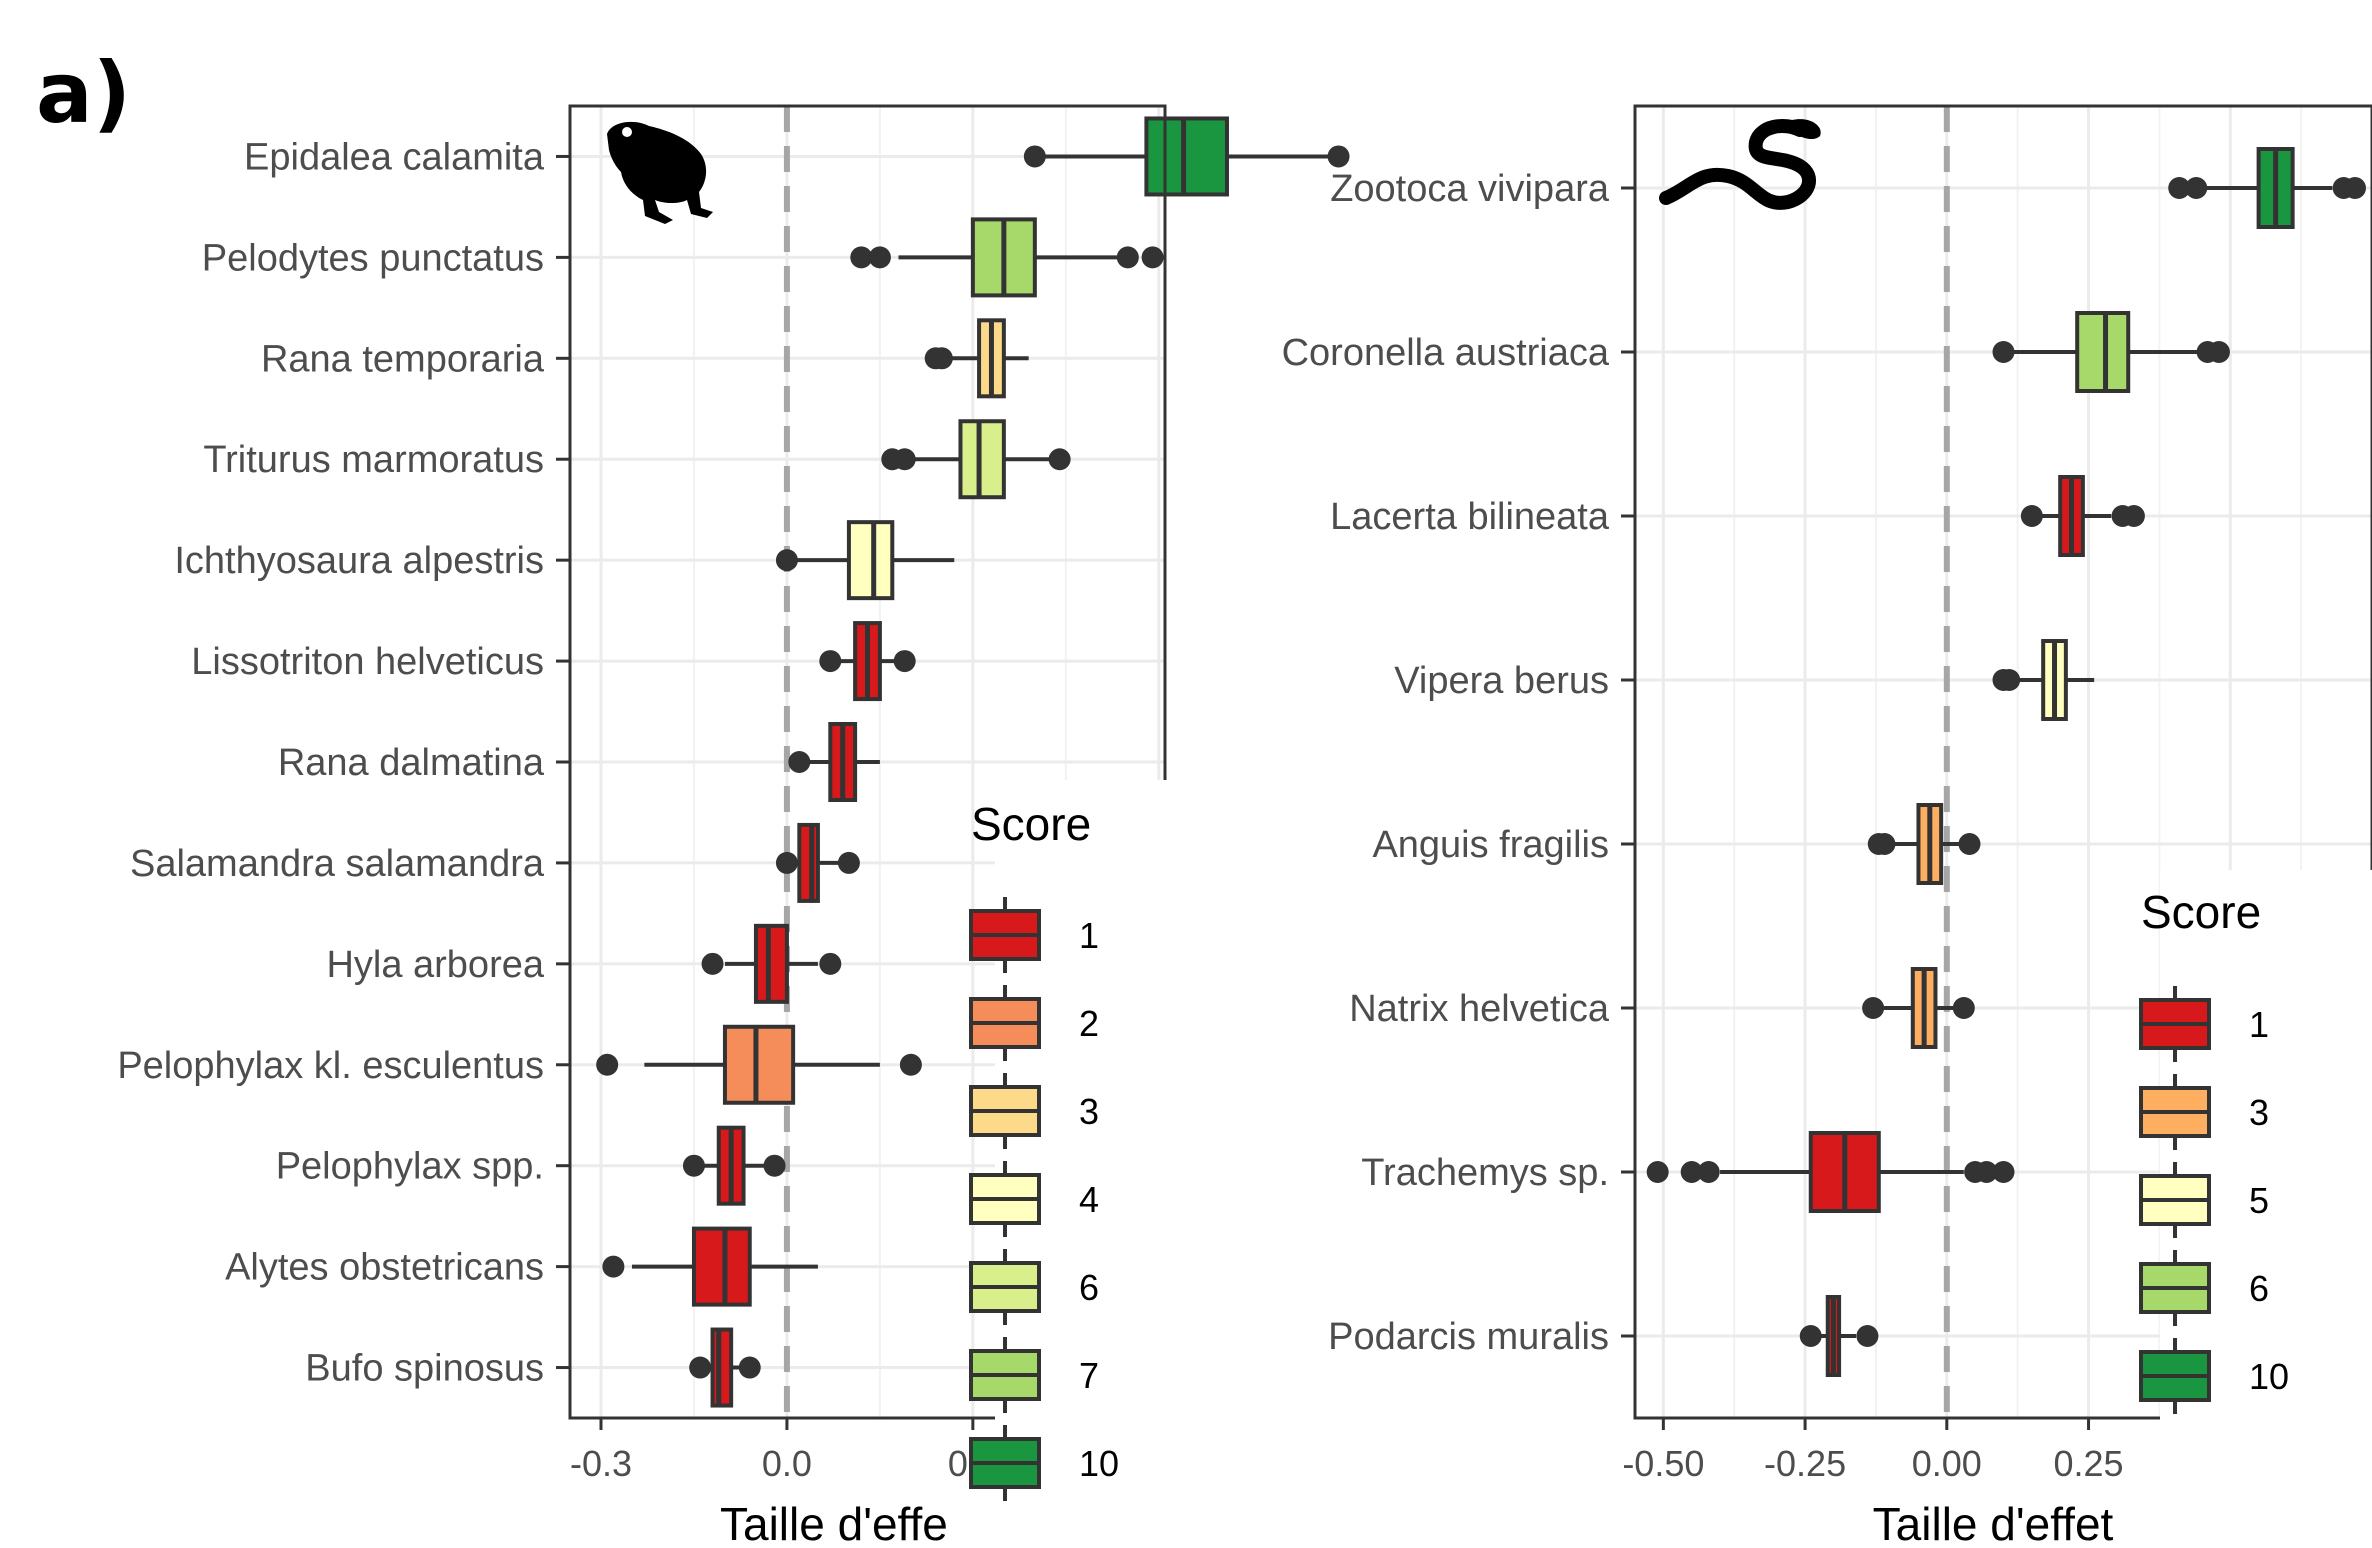 This screenshot has width=2372, height=1548. Describe the element at coordinates (384, 1268) in the screenshot. I see `species-label: Alytes obstetricans` at that location.